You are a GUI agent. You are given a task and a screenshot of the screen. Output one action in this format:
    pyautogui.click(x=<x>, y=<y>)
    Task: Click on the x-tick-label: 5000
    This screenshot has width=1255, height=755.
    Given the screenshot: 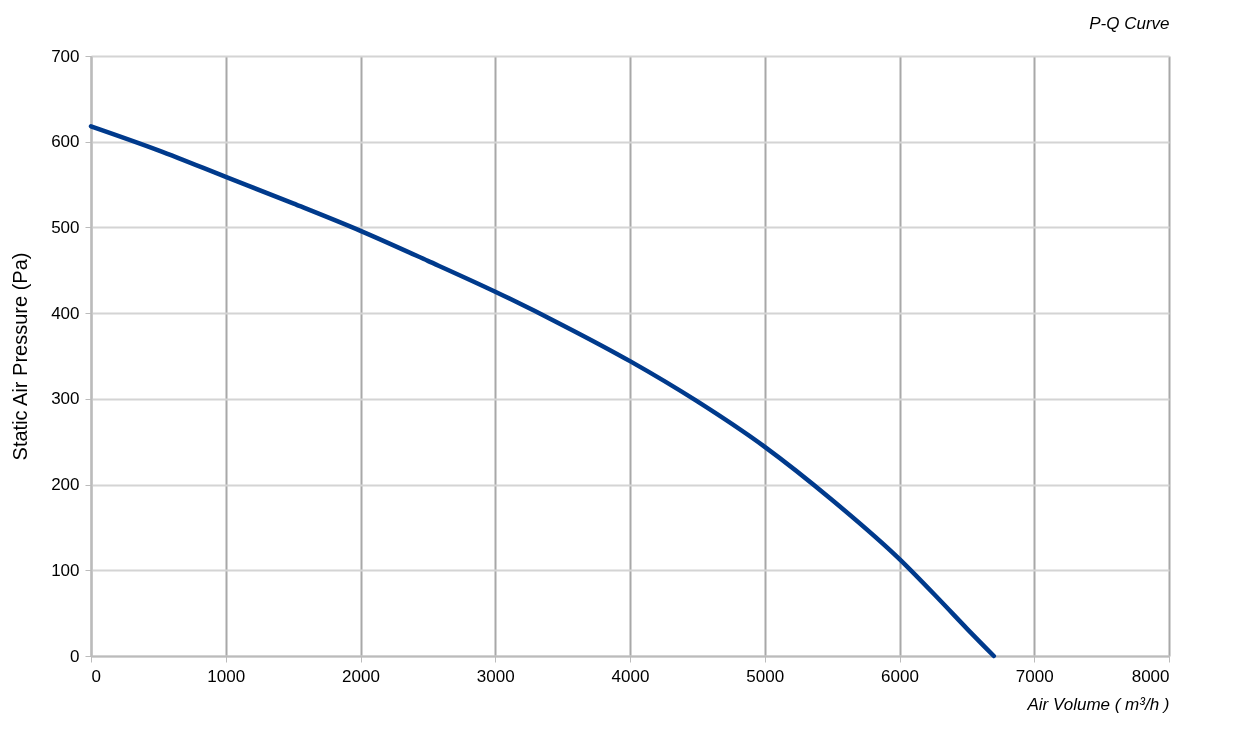 What is the action you would take?
    pyautogui.click(x=765, y=676)
    